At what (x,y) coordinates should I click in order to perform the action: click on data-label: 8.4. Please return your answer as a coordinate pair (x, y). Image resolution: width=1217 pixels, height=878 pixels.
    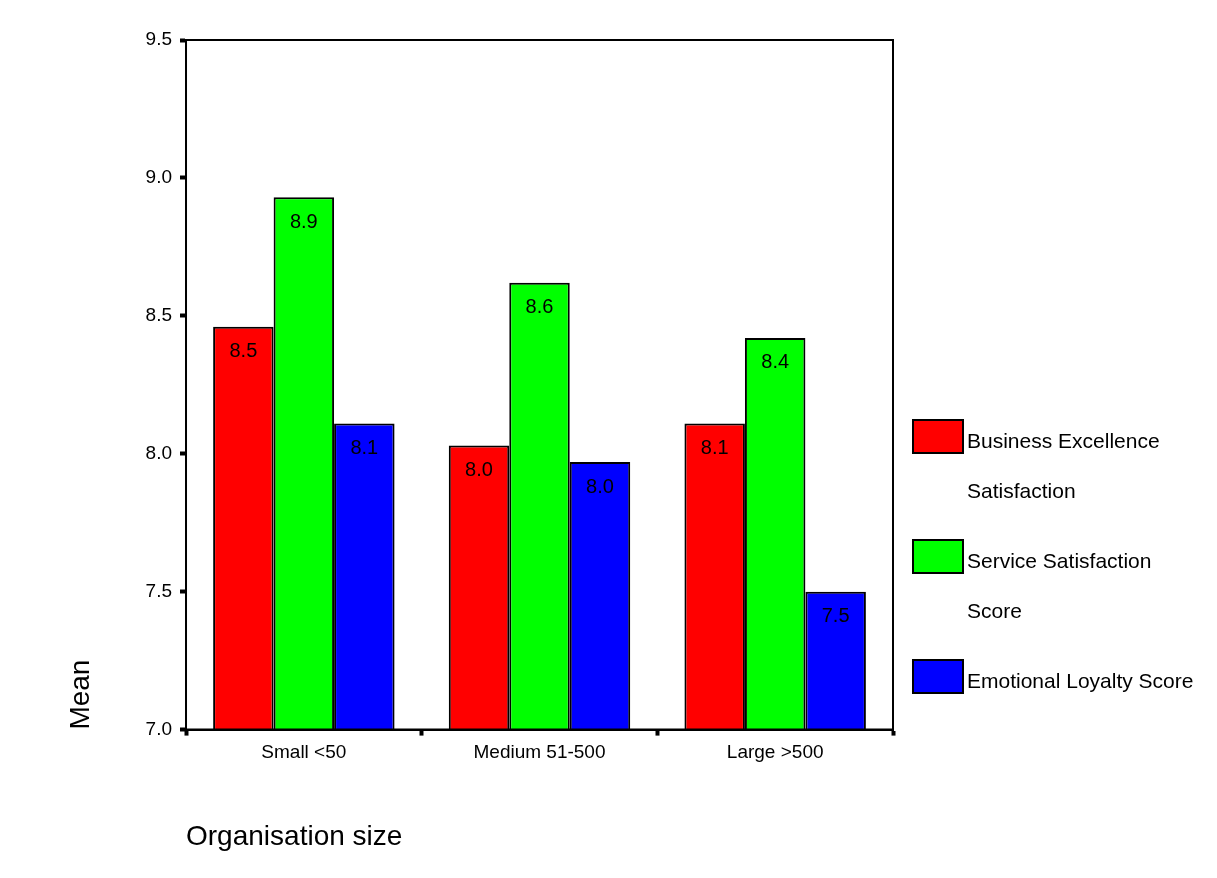
    Looking at the image, I should click on (775, 361).